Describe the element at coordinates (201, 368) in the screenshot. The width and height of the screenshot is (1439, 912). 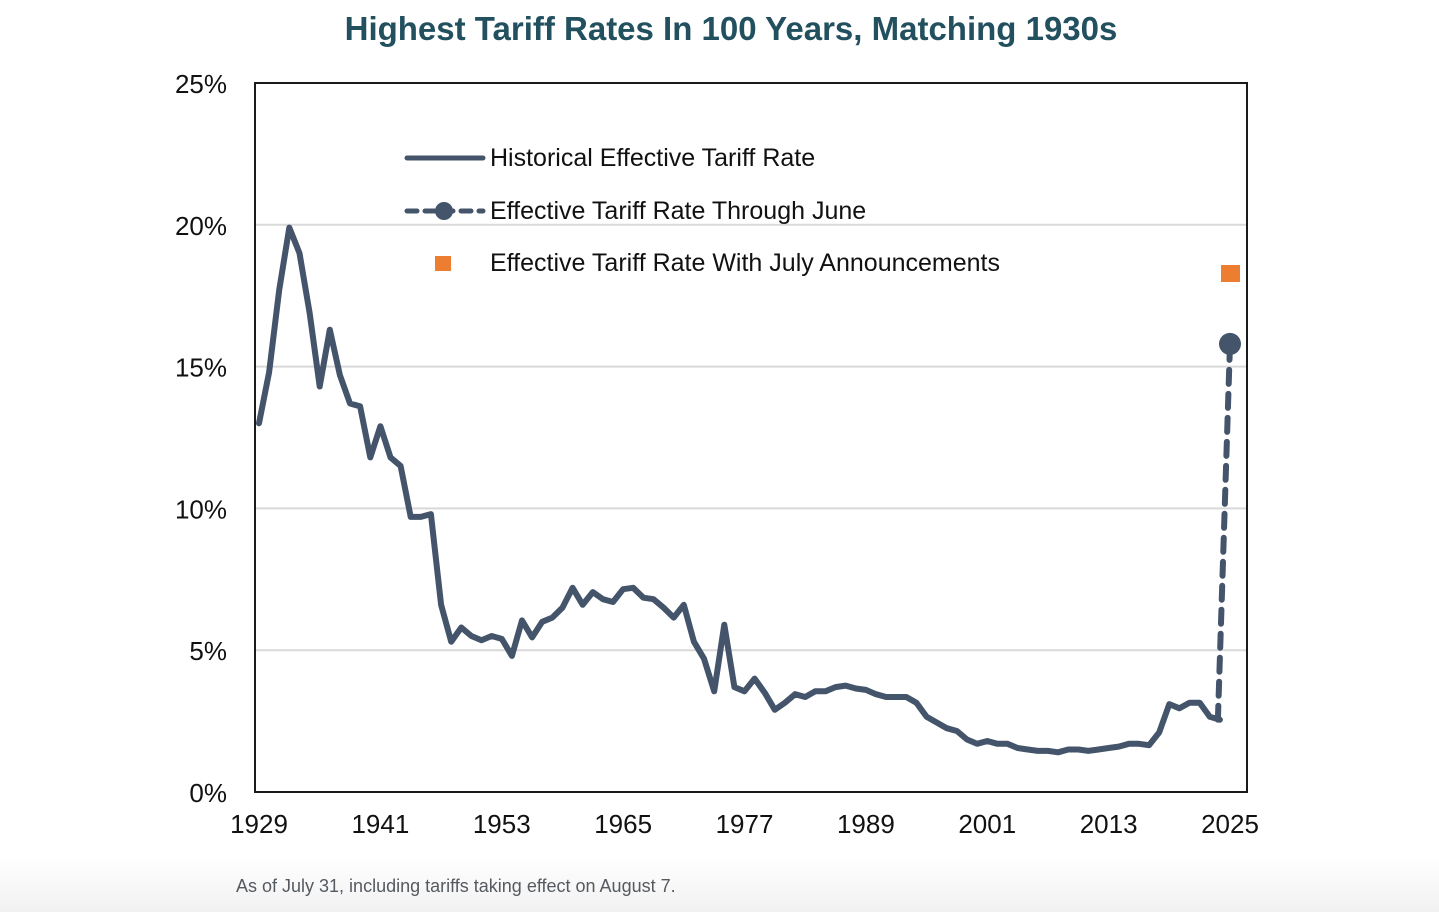
I see `y-tick-label: 15%` at that location.